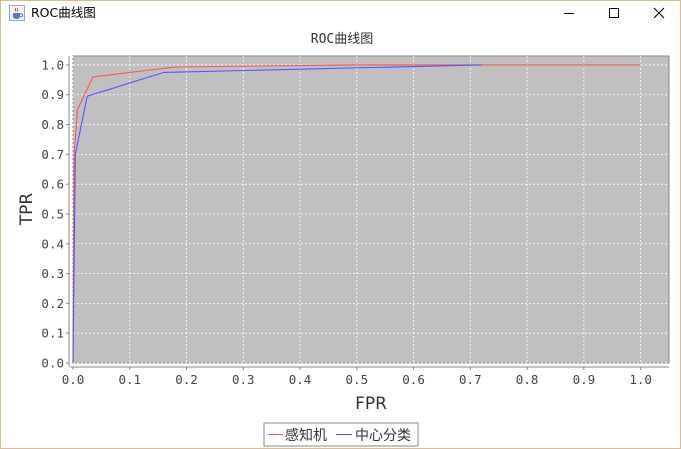  What do you see at coordinates (52, 333) in the screenshot?
I see `y-tick-label: 0.1` at bounding box center [52, 333].